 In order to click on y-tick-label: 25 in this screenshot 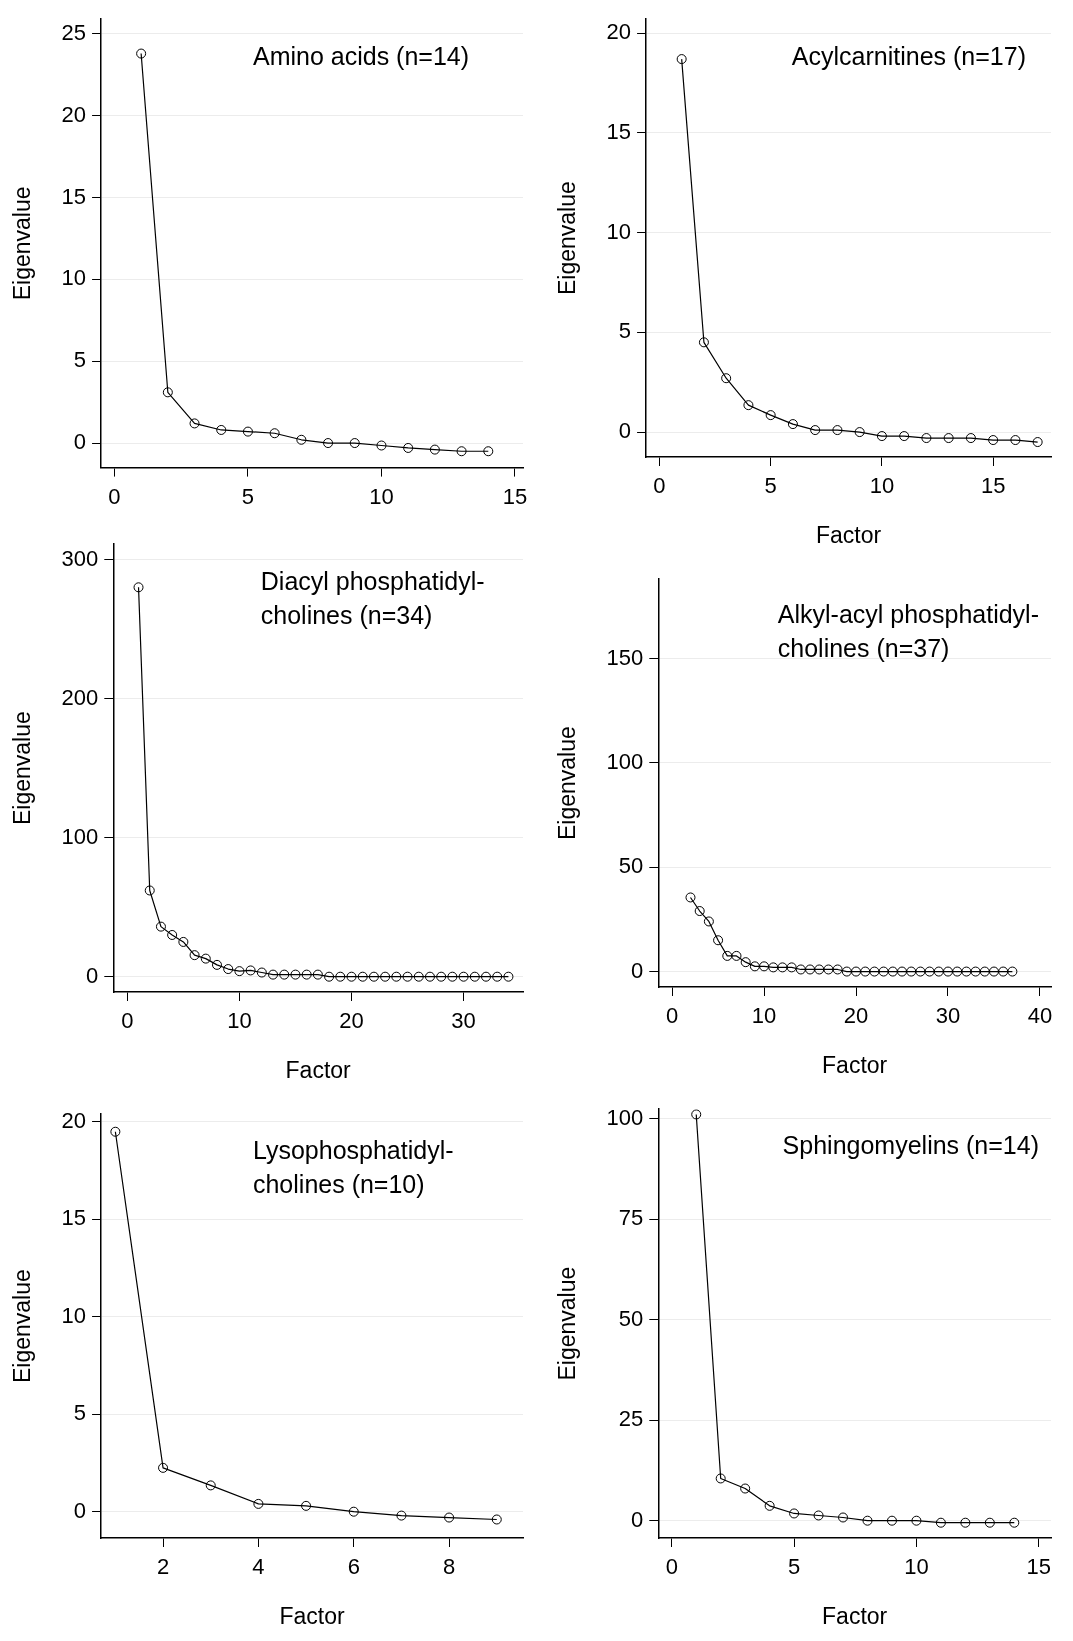, I will do `click(631, 1419)`.